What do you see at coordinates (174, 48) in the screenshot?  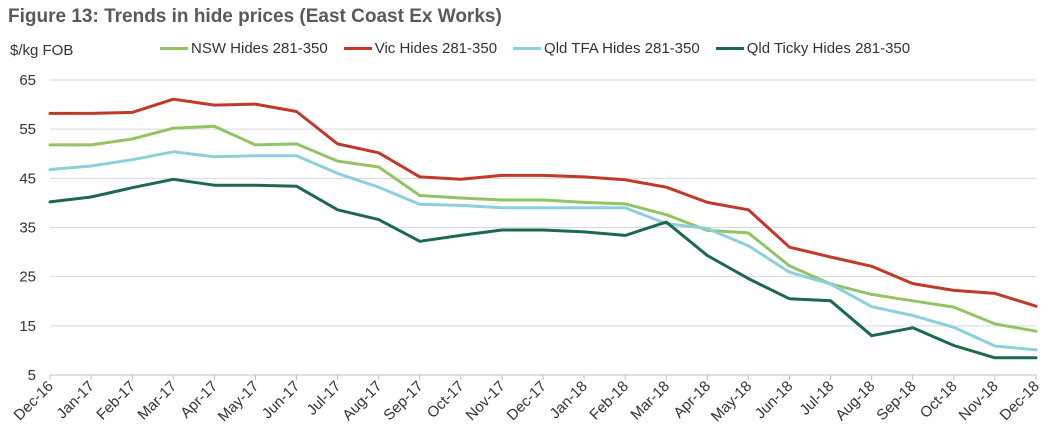 I see `legend-swatch-nsw` at bounding box center [174, 48].